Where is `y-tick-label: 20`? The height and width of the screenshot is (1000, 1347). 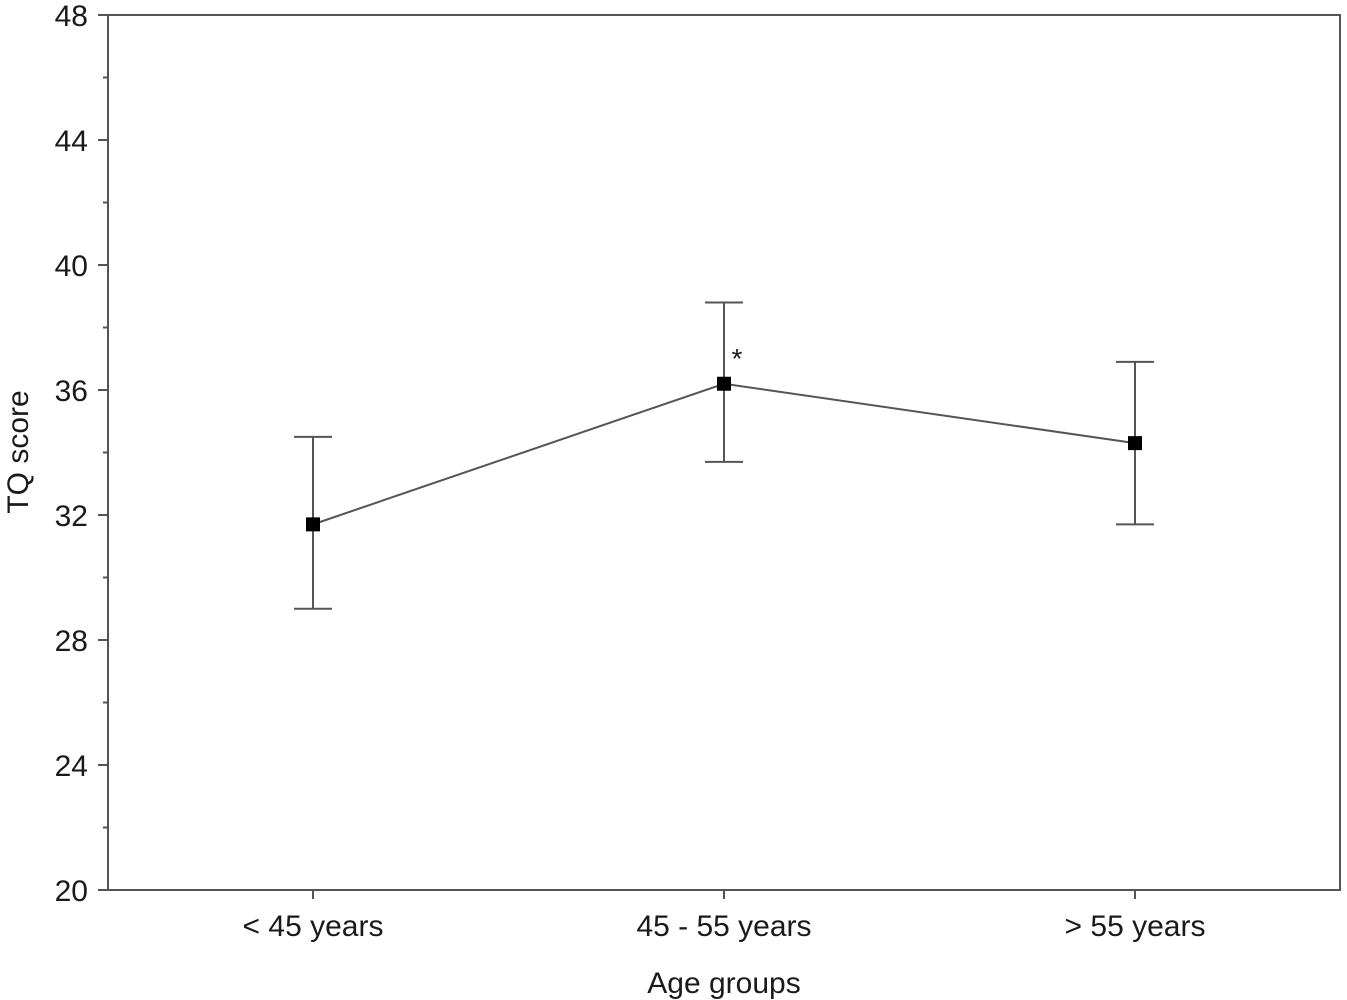 y-tick-label: 20 is located at coordinates (71, 891).